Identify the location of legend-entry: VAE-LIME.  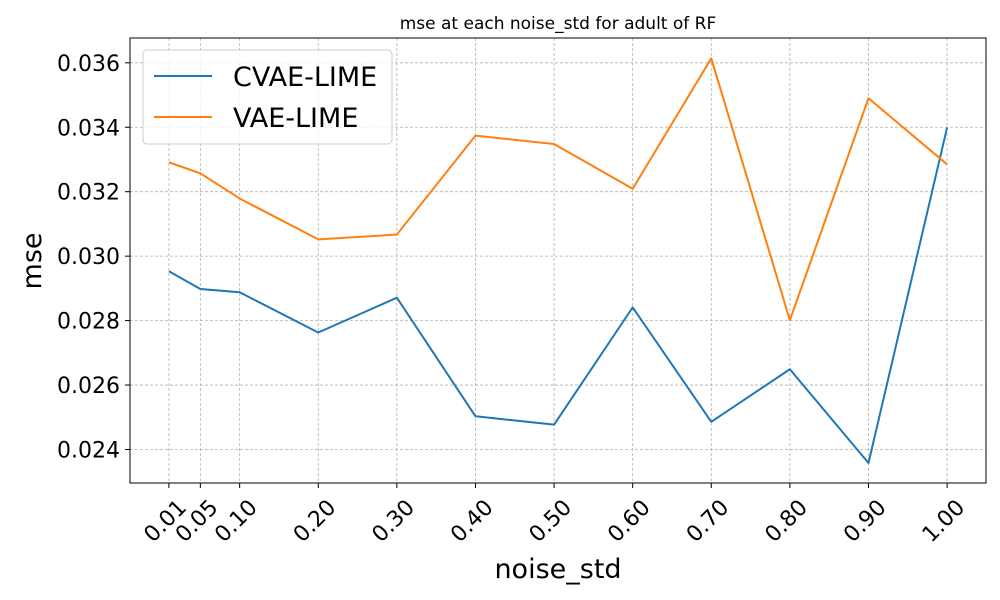
(295, 118).